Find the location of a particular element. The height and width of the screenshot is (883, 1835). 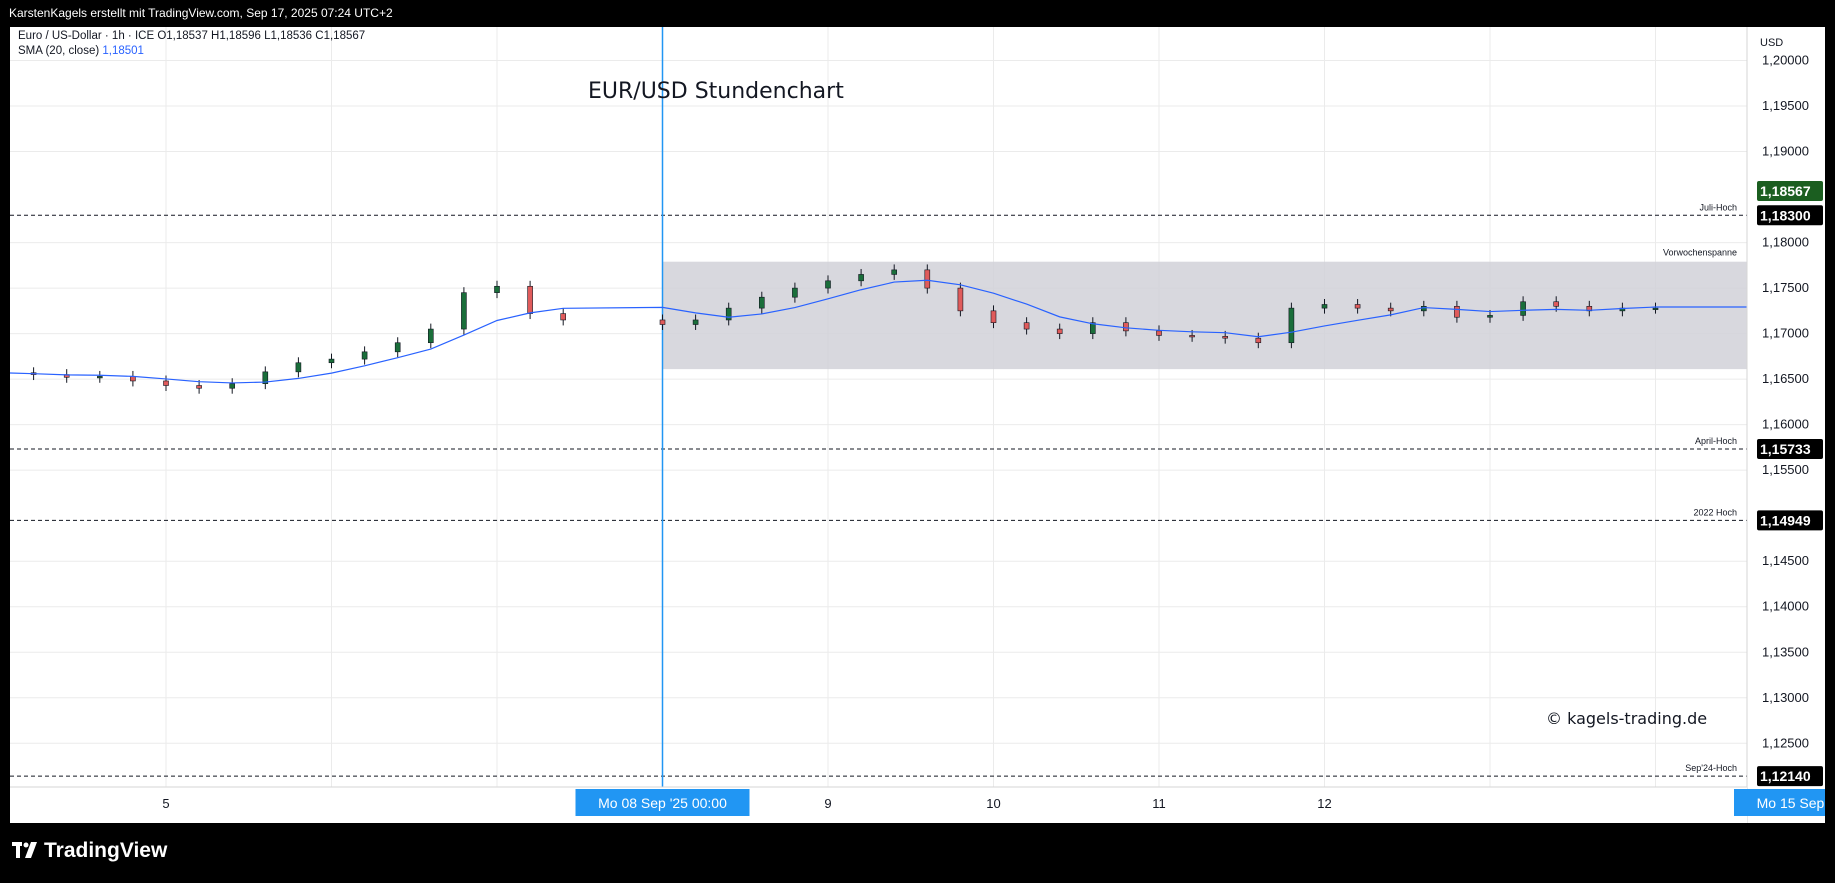

ohlc-o: O1,18537 is located at coordinates (182, 36).